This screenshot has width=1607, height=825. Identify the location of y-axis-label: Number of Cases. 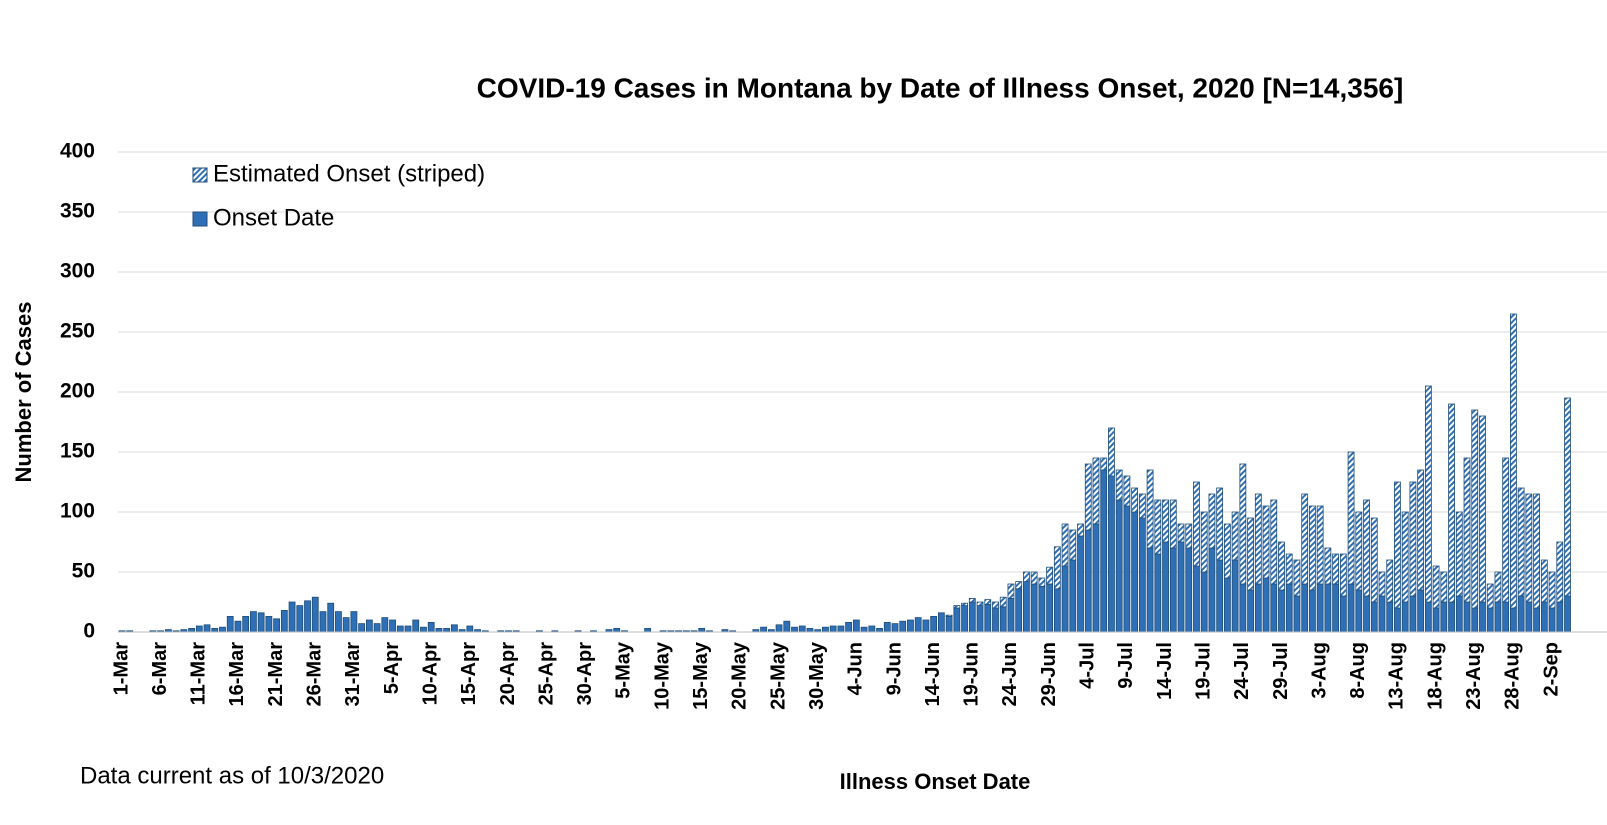
(23, 392).